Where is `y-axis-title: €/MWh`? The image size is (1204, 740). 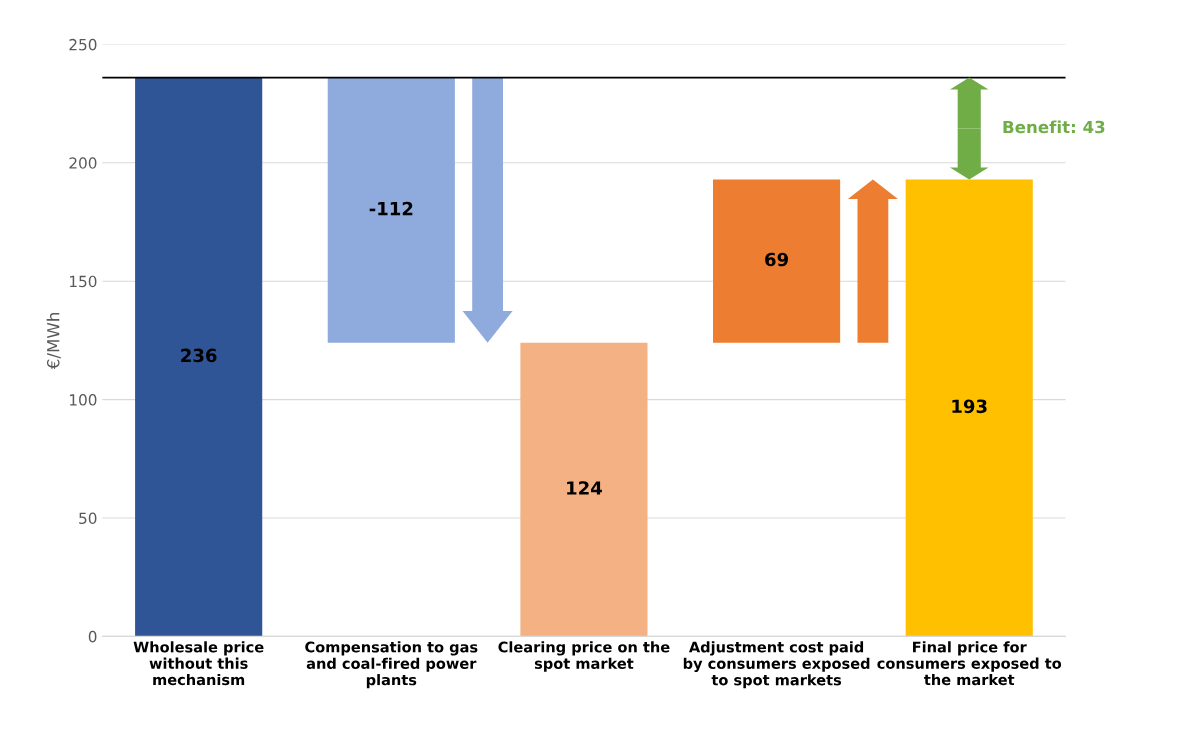
y-axis-title: €/MWh is located at coordinates (53, 341).